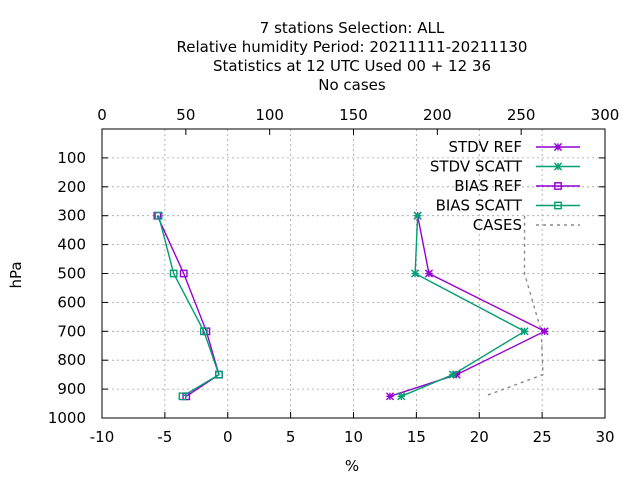 The height and width of the screenshot is (480, 640). Describe the element at coordinates (605, 115) in the screenshot. I see `x2-tick-label: 300` at that location.